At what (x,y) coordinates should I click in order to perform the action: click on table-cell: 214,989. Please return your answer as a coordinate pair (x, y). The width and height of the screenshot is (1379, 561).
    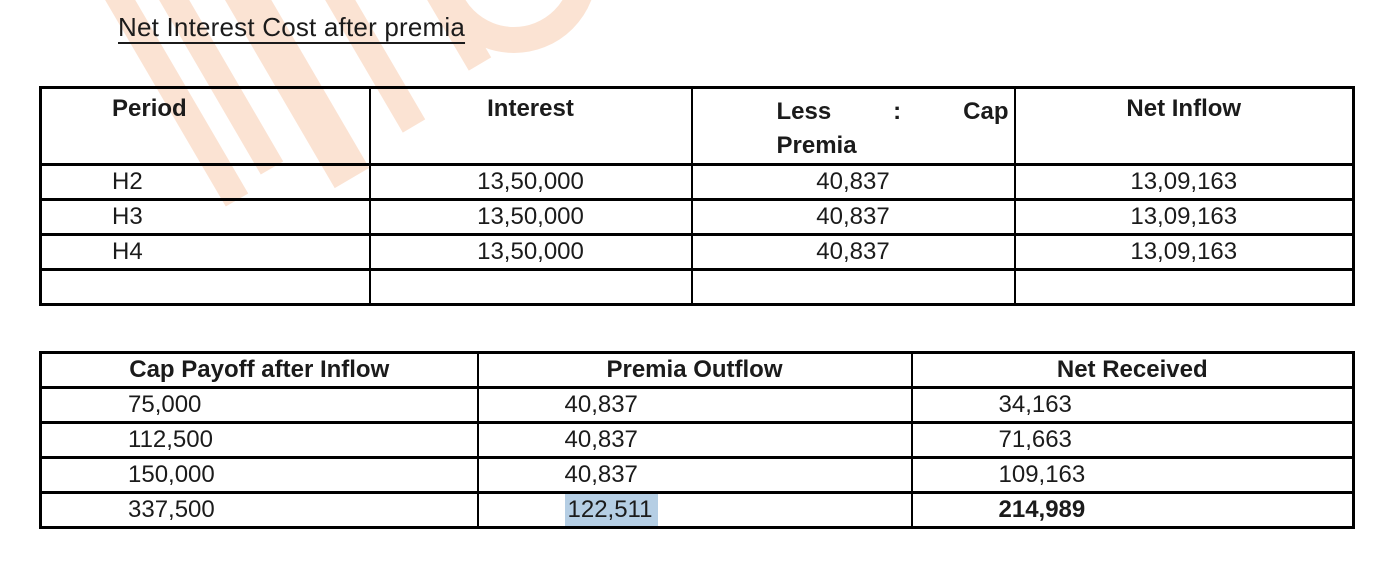
    Looking at the image, I should click on (1132, 510).